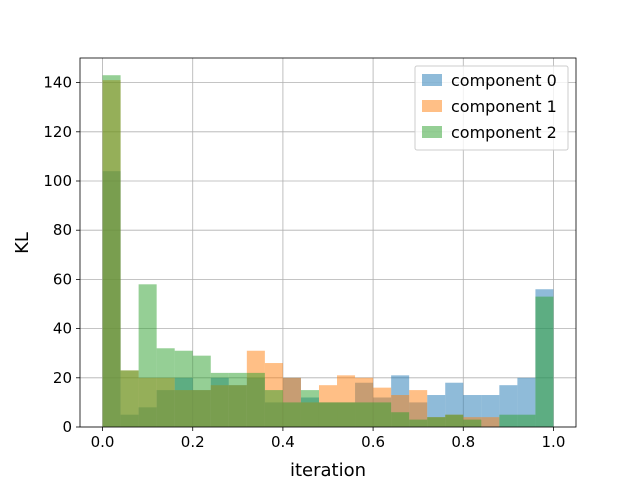 This screenshot has width=640, height=480. What do you see at coordinates (103, 442) in the screenshot?
I see `x-tick-label: 0.0` at bounding box center [103, 442].